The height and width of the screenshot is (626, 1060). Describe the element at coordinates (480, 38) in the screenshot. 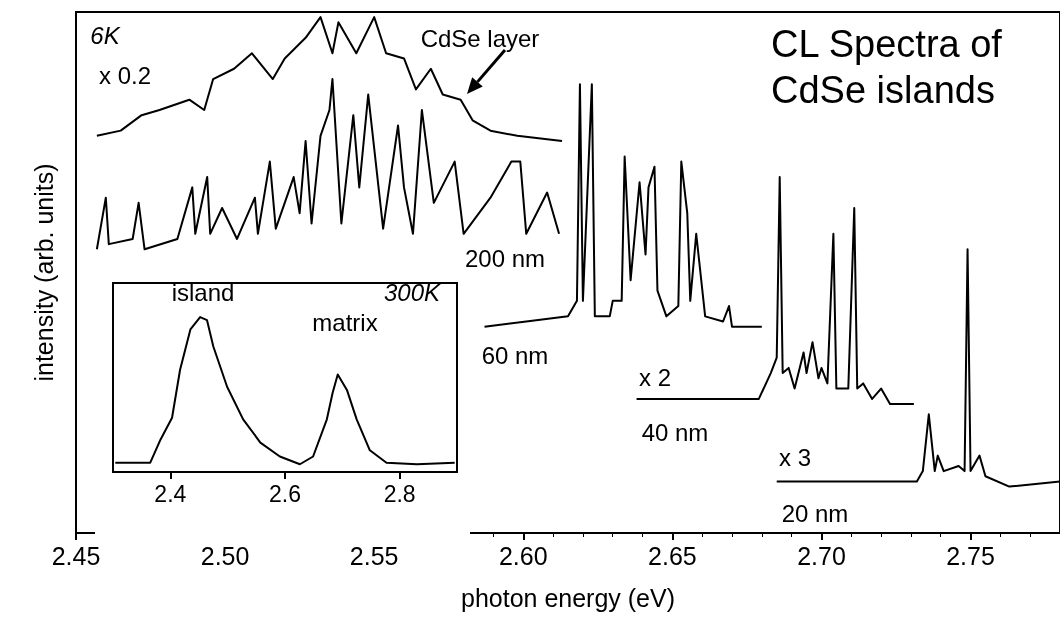

I see `series-label: CdSe layer` at that location.